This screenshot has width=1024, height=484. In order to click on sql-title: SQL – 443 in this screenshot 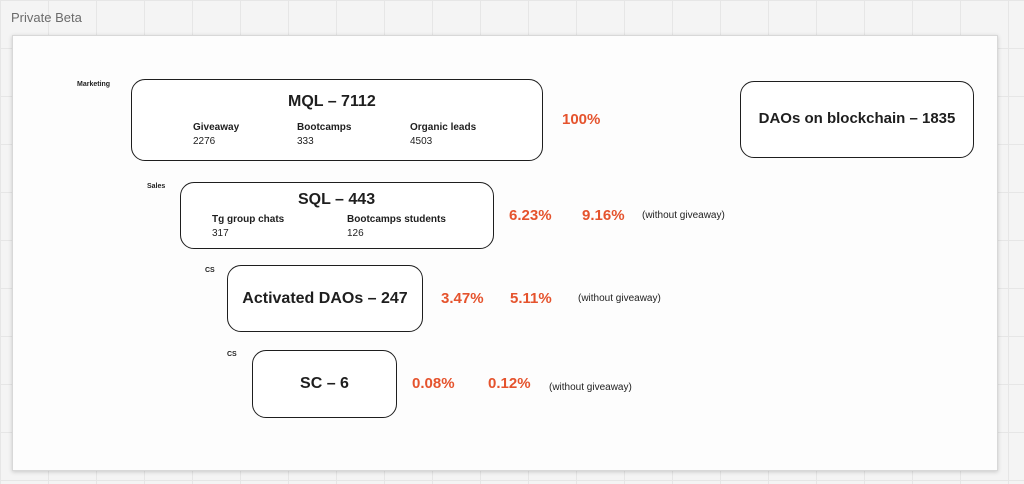, I will do `click(337, 199)`.